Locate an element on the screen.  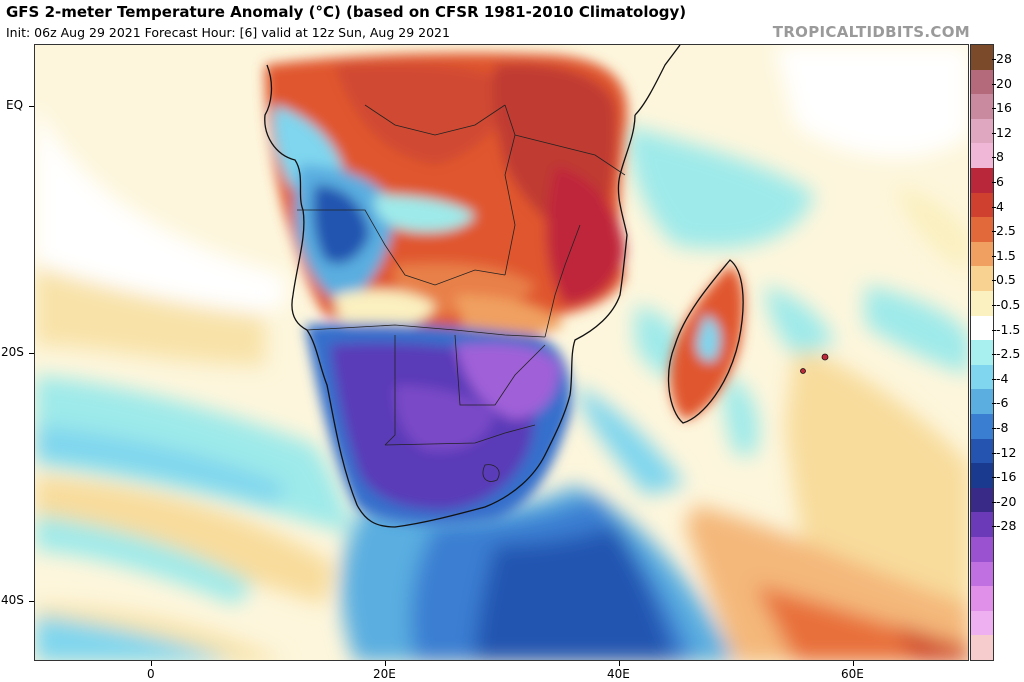
x-label-20e: 20E is located at coordinates (384, 674).